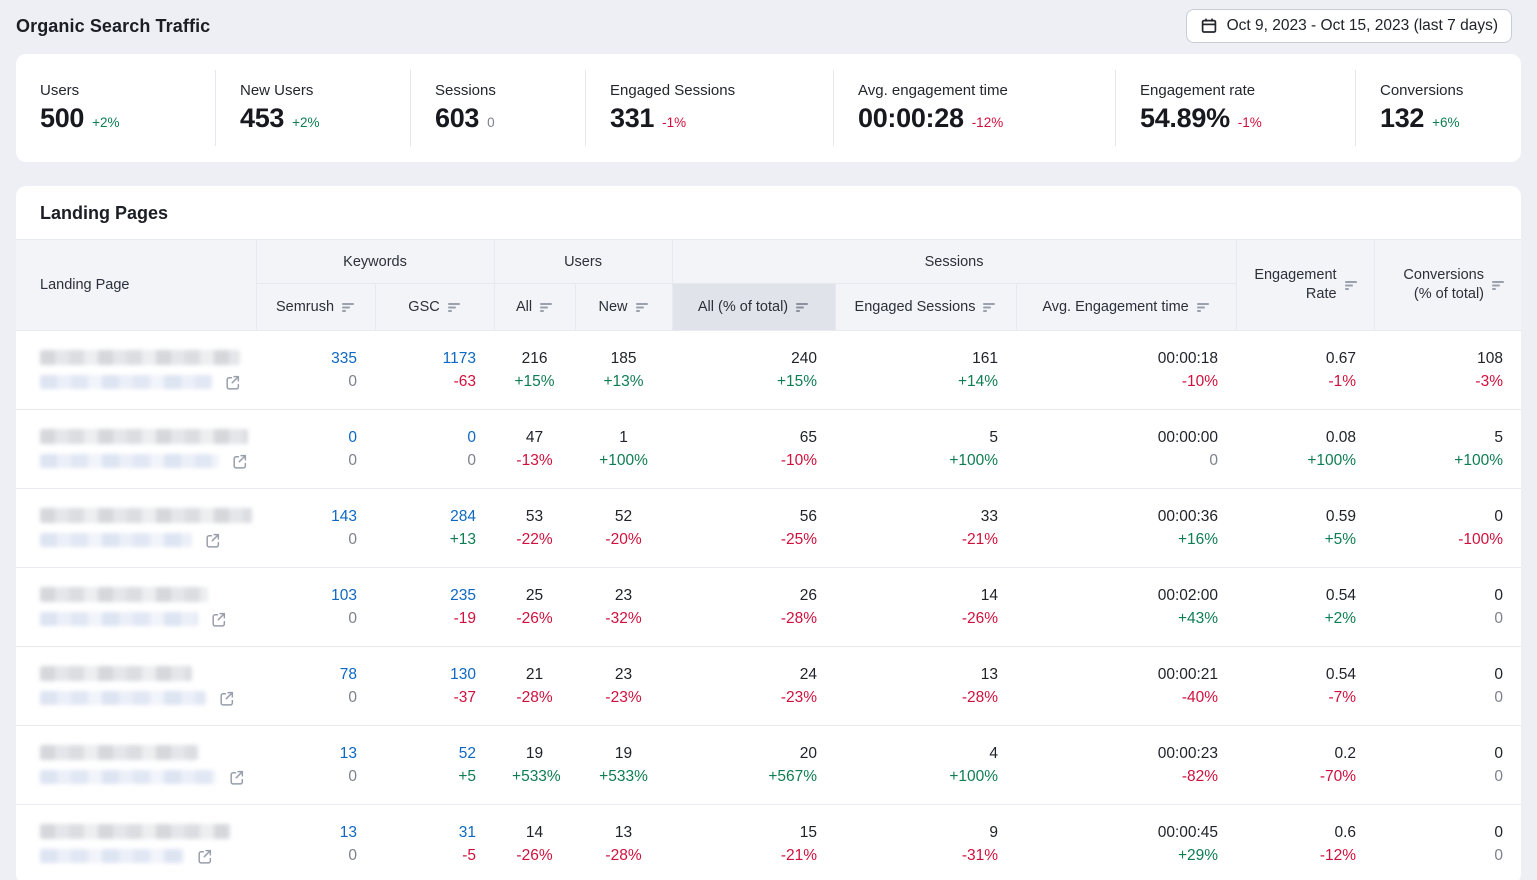 The width and height of the screenshot is (1537, 880). Describe the element at coordinates (459, 358) in the screenshot. I see `gsc-keywords-link: 1173` at that location.